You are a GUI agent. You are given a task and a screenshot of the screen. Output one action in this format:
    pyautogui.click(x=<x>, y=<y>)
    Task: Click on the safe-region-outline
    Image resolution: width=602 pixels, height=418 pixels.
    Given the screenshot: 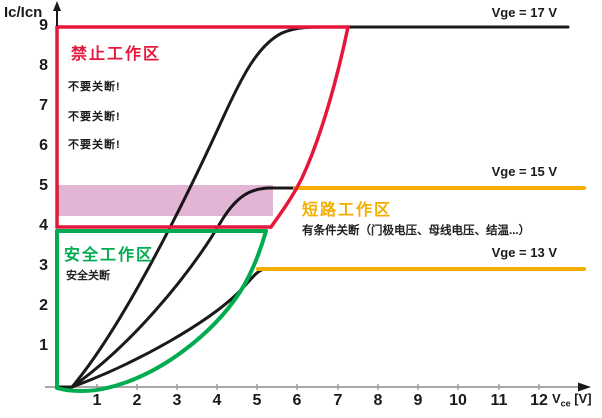 What is the action you would take?
    pyautogui.click(x=161, y=311)
    